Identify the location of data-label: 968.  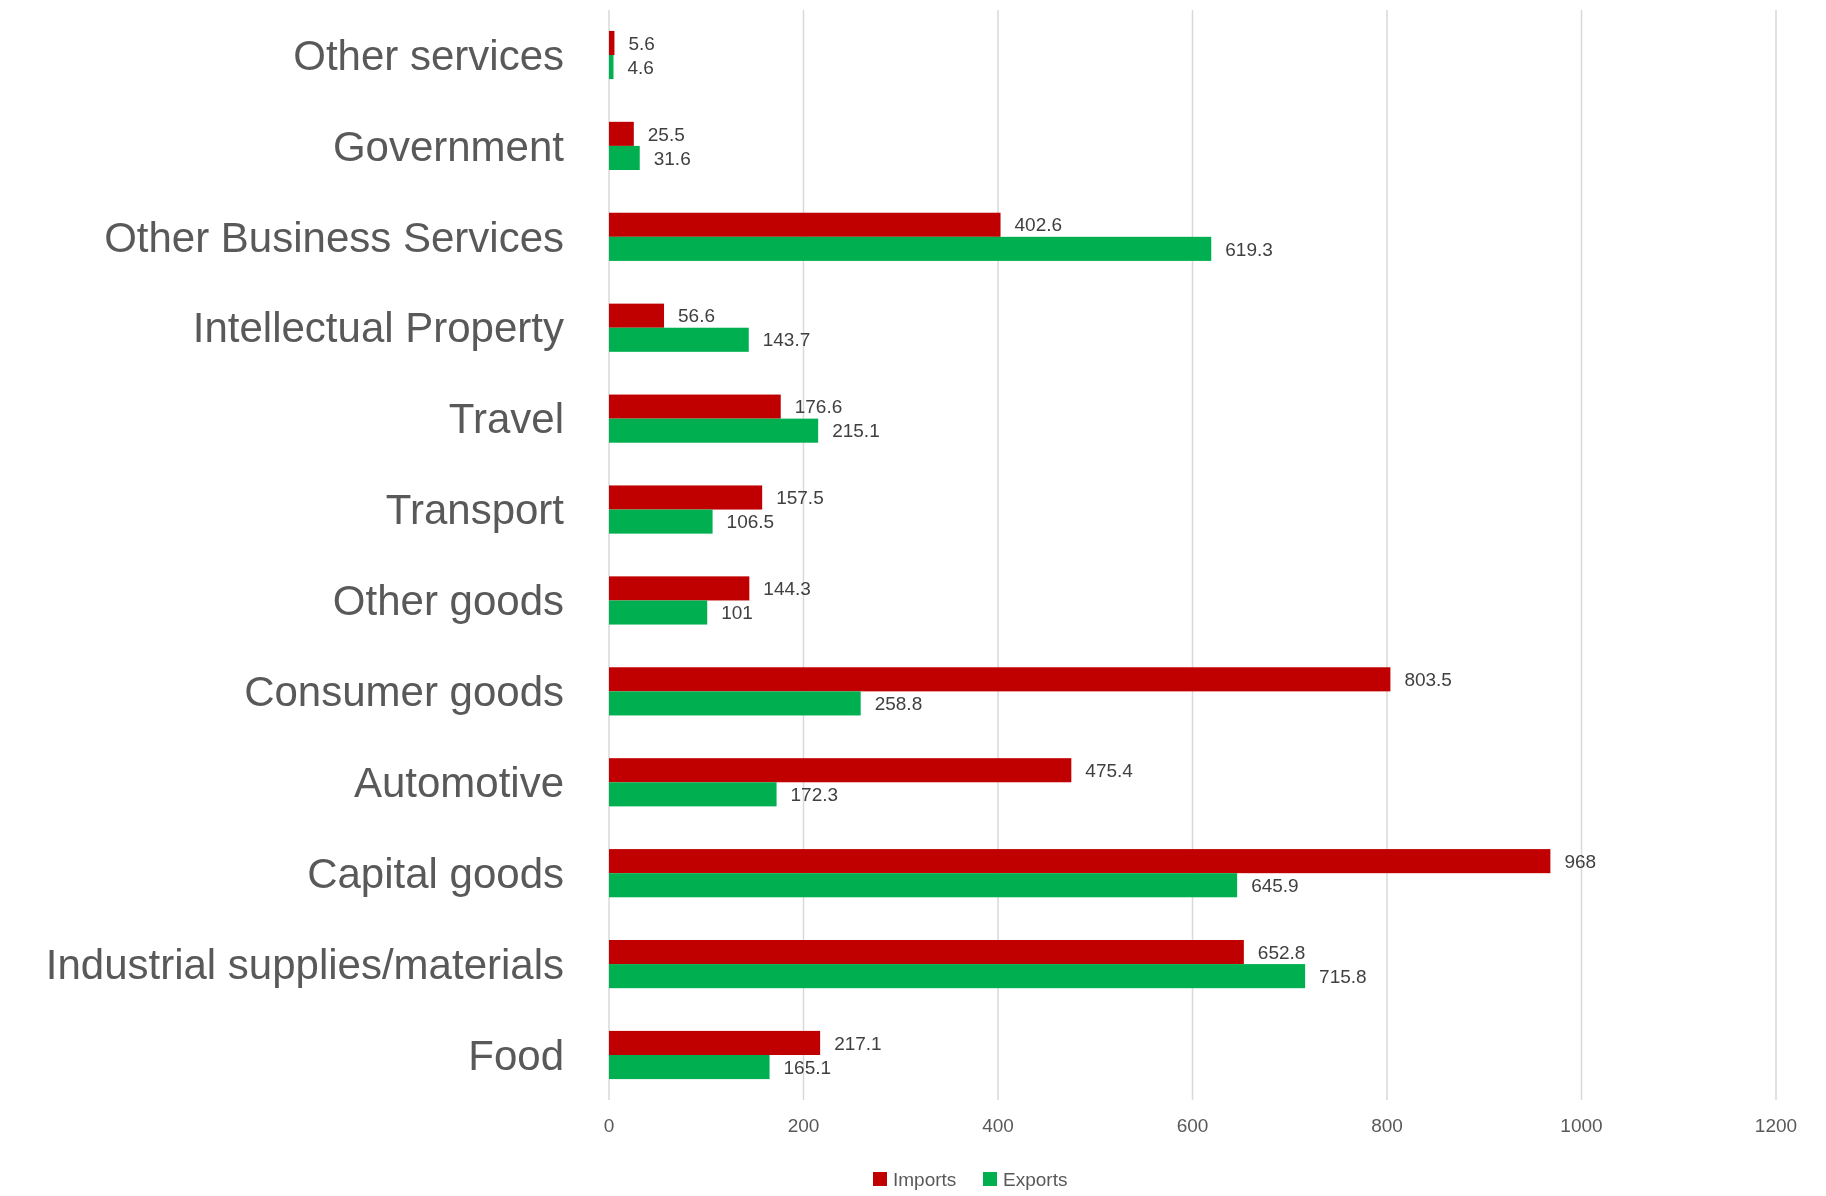
(1580, 861).